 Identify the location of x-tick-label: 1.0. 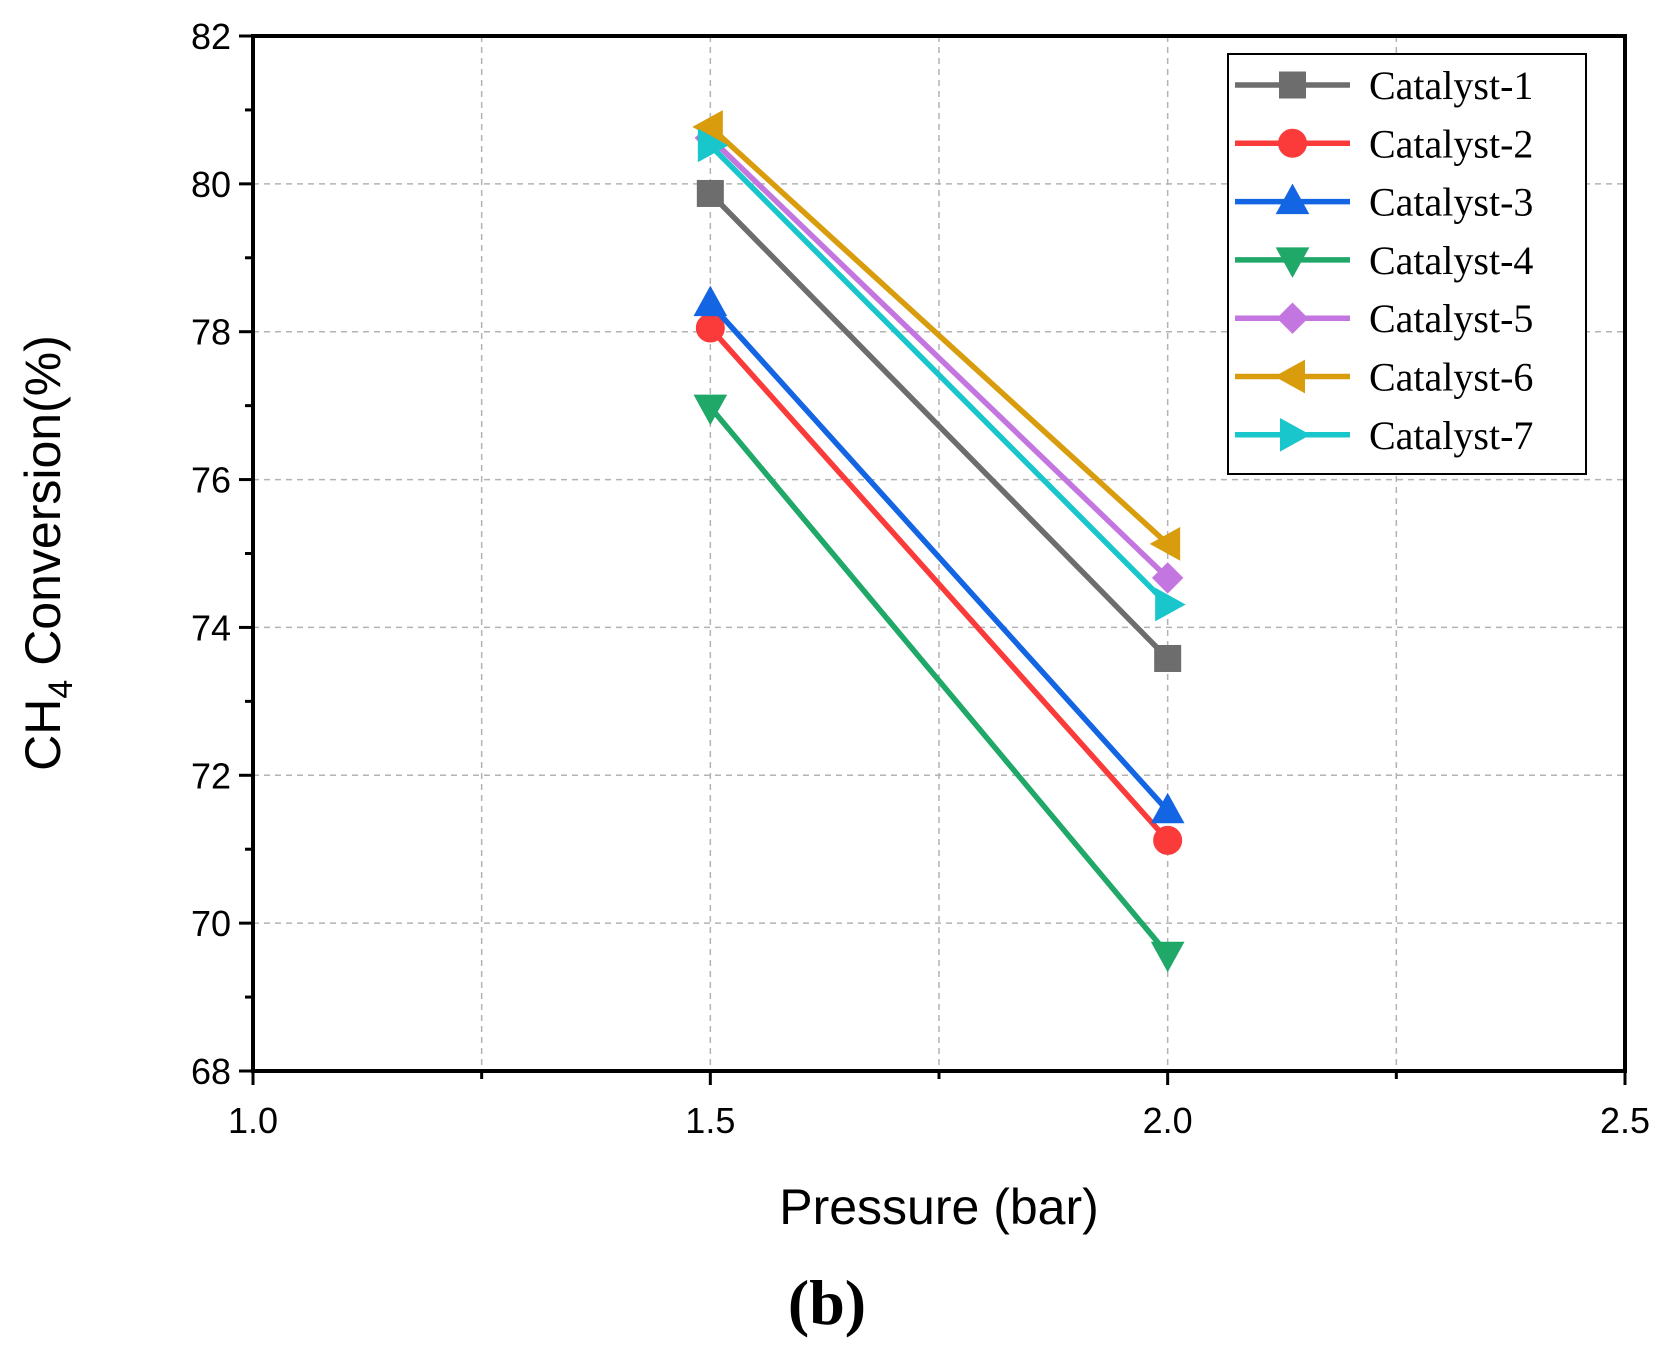
(253, 1120).